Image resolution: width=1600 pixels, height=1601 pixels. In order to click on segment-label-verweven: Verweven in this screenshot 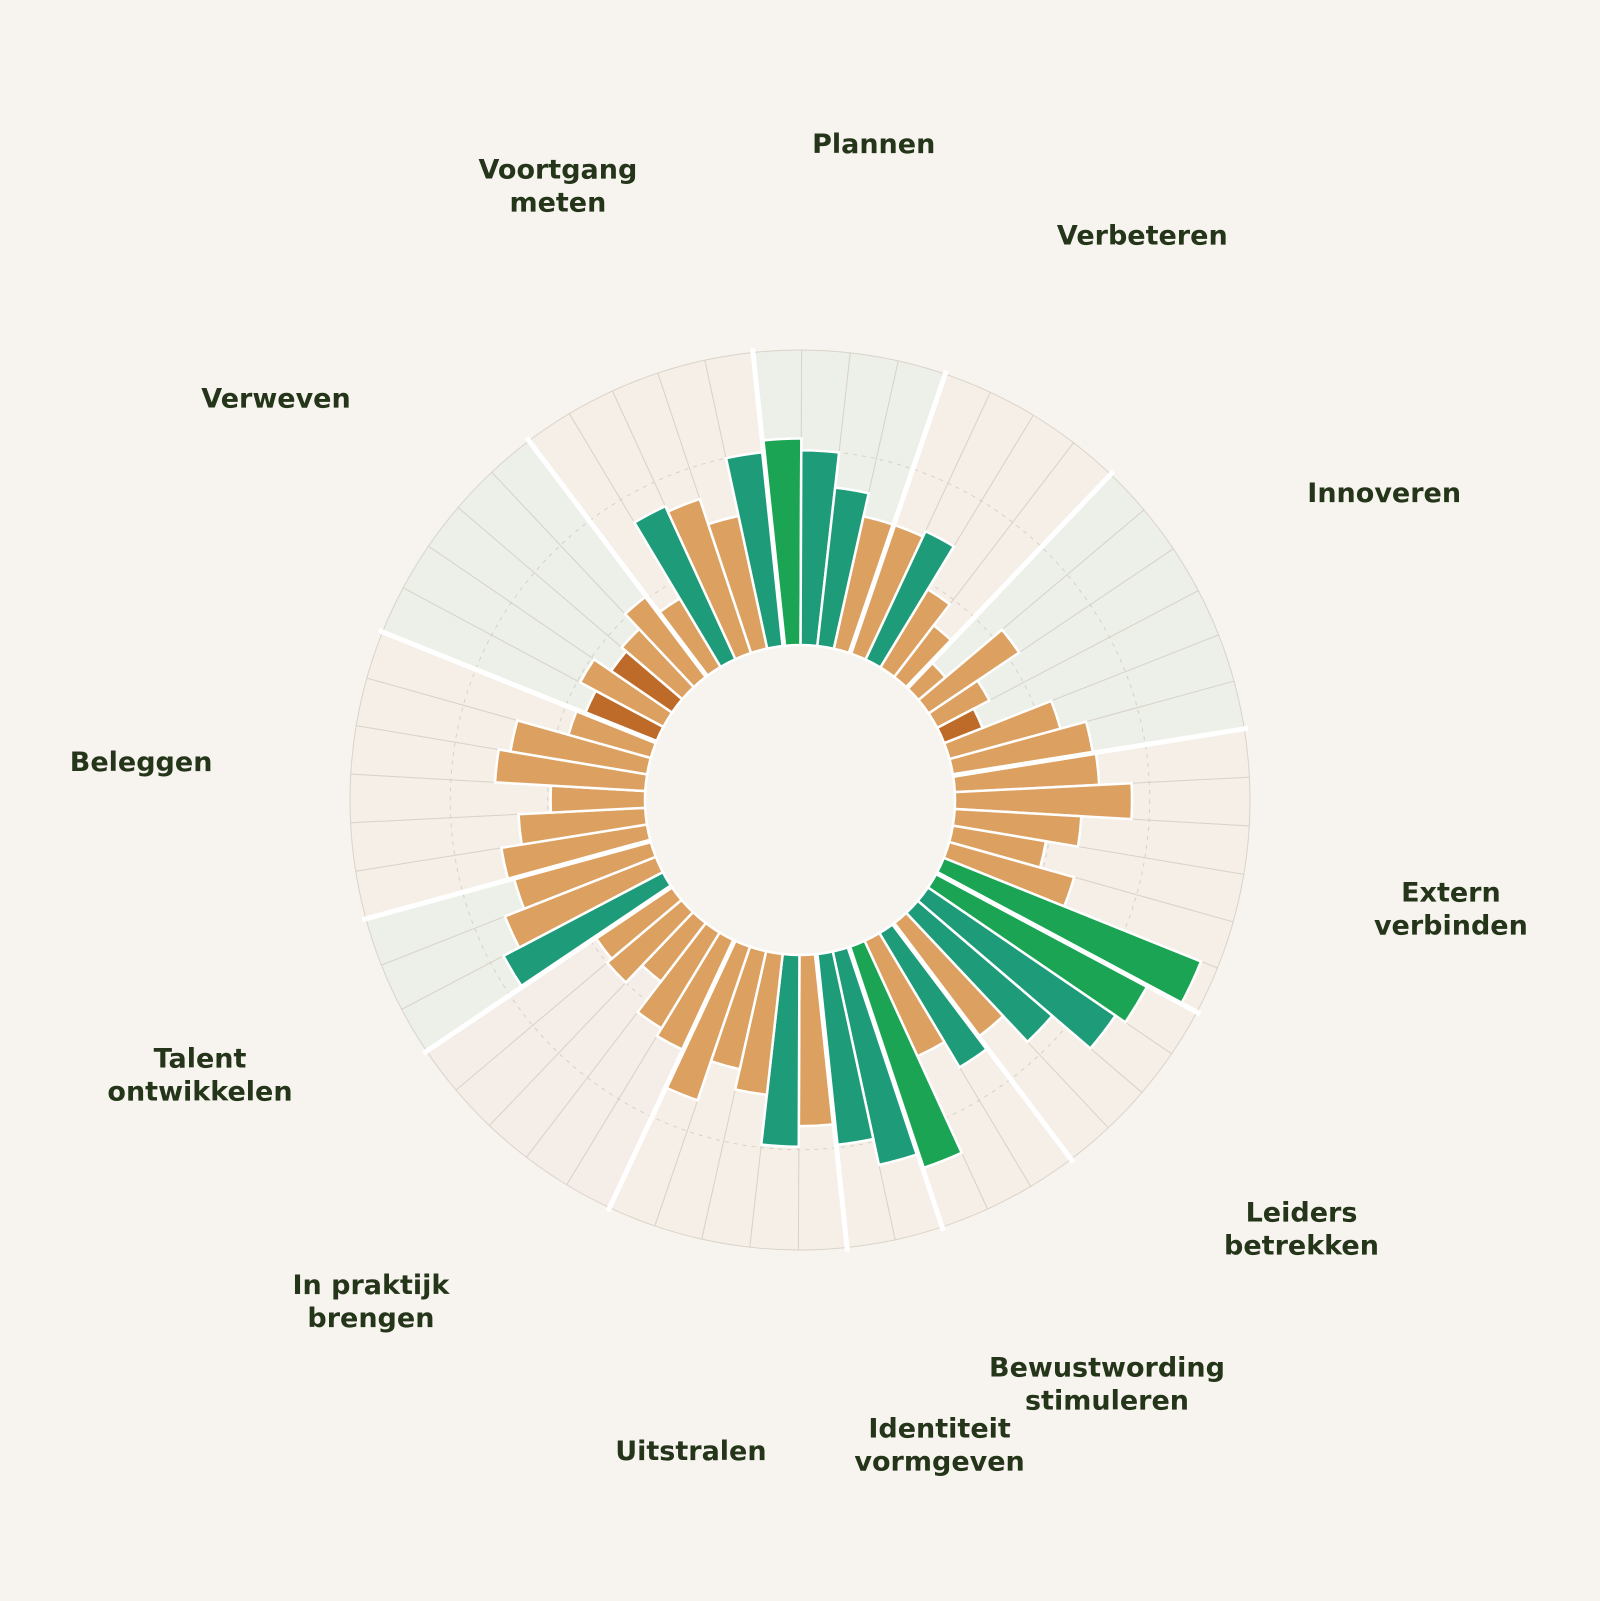, I will do `click(275, 399)`.